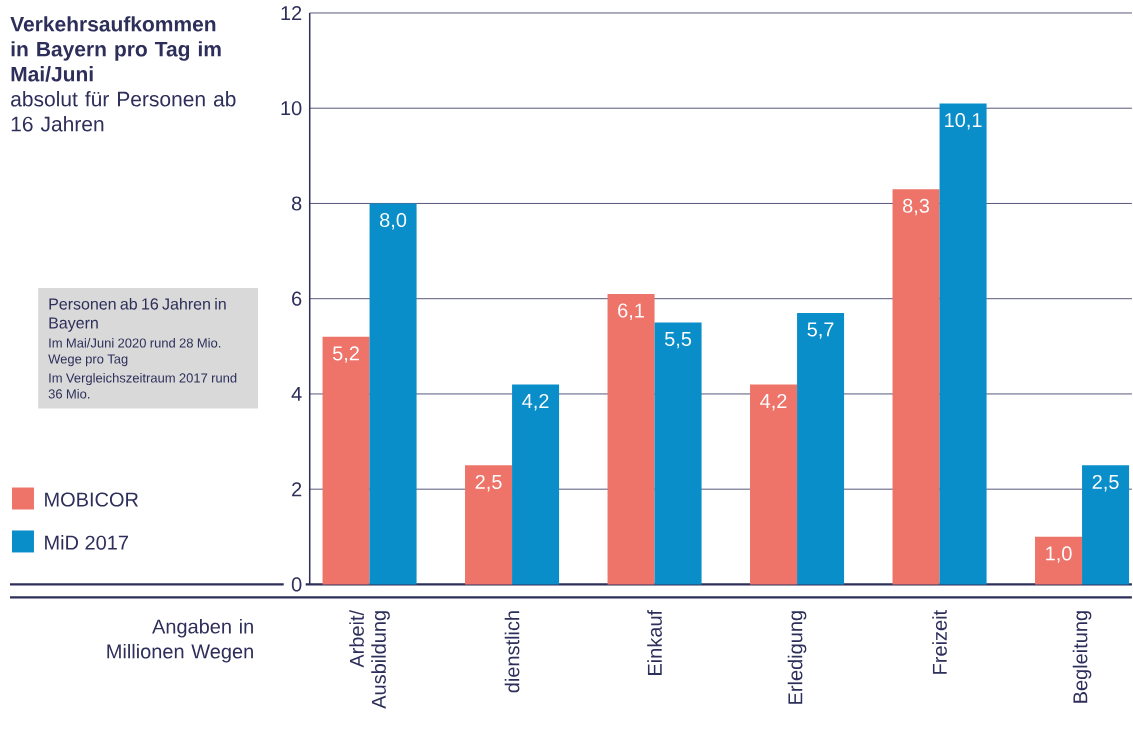  I want to click on data-label: 5,2, so click(345, 354).